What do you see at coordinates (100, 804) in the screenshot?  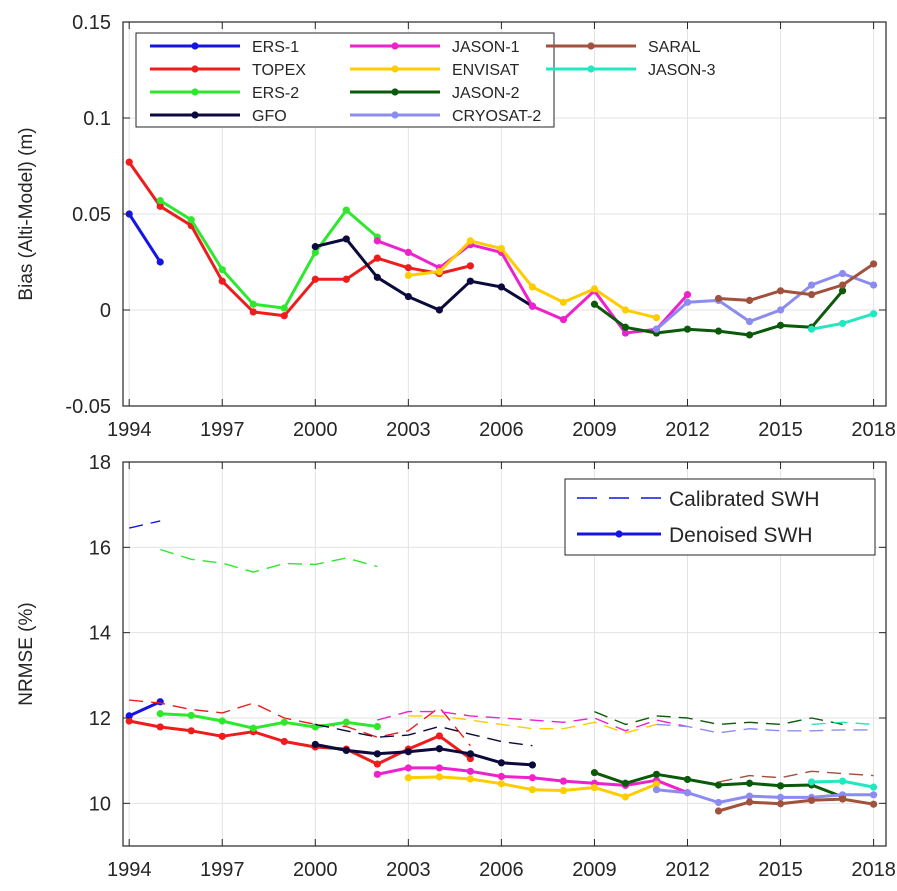 I see `y-tick-label: 10` at bounding box center [100, 804].